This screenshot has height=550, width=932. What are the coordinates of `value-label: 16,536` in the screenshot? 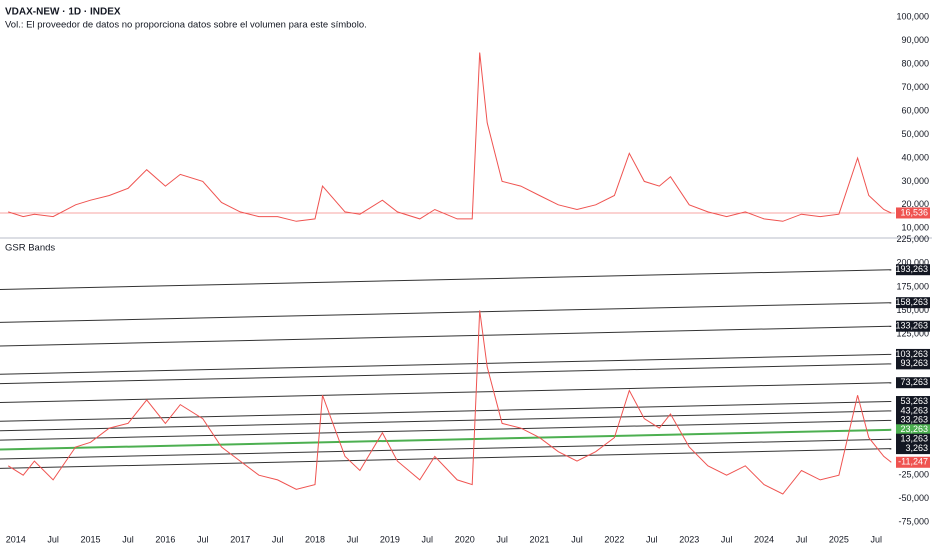 It's located at (914, 212).